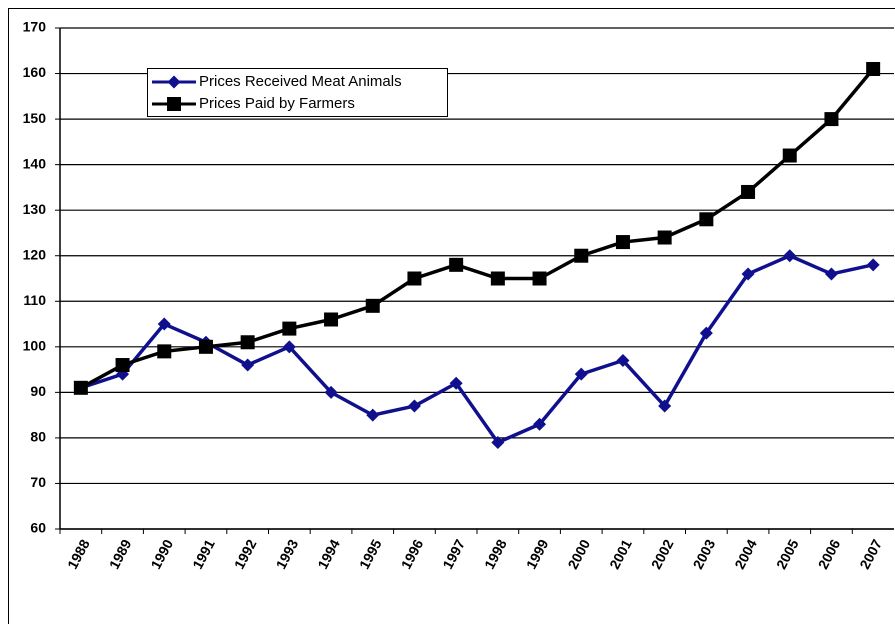  Describe the element at coordinates (370, 553) in the screenshot. I see `x-tick-label: 1995` at that location.